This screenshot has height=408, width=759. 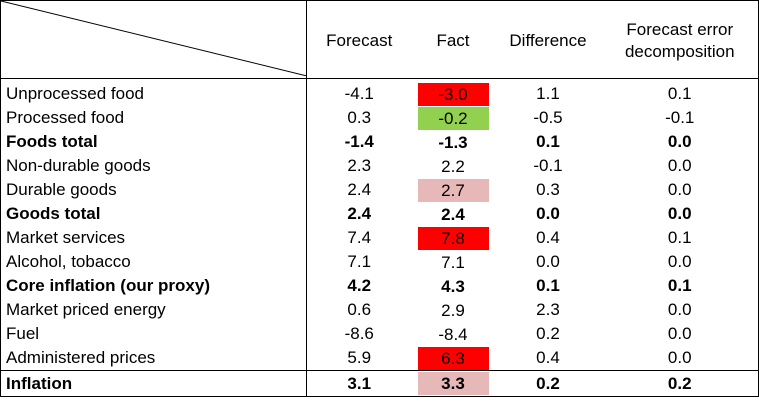 I want to click on forecast-cell: -8.6, so click(x=359, y=333).